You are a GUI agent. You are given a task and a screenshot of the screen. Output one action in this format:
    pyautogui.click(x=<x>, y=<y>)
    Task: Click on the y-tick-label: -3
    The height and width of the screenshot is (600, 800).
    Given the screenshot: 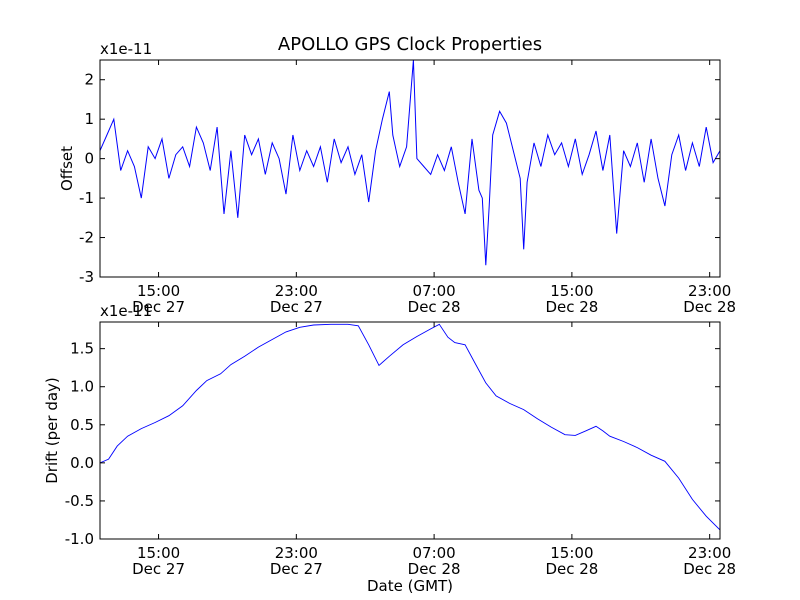 What is the action you would take?
    pyautogui.click(x=86, y=277)
    